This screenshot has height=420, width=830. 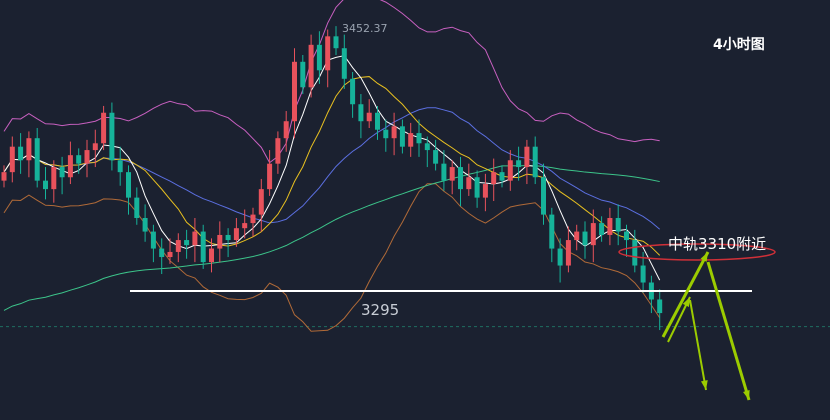 What do you see at coordinates (380, 310) in the screenshot?
I see `support-level-label: 3295` at bounding box center [380, 310].